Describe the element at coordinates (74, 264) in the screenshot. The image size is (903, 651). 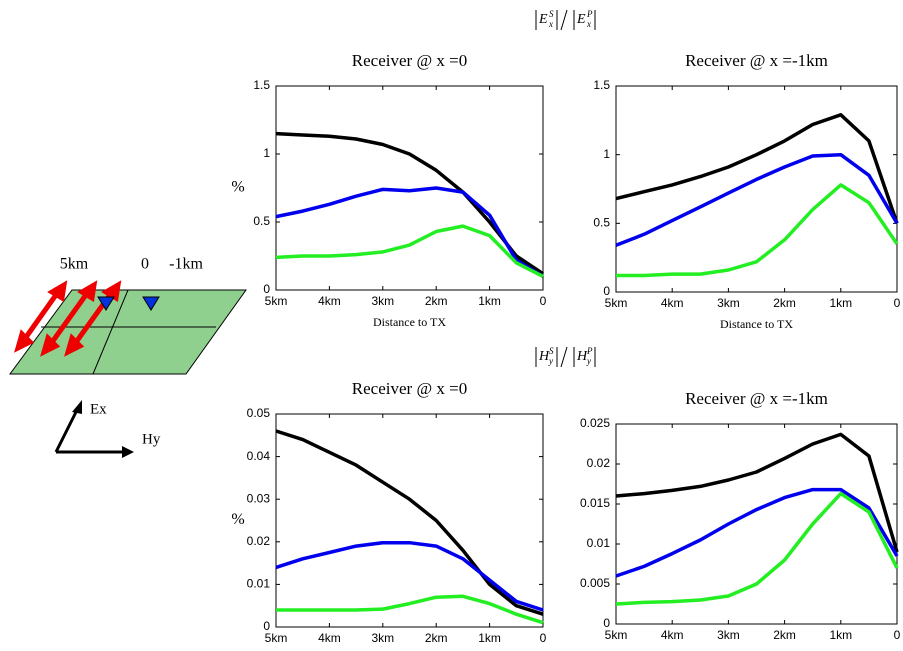
I see `diagram-label: 5km` at that location.